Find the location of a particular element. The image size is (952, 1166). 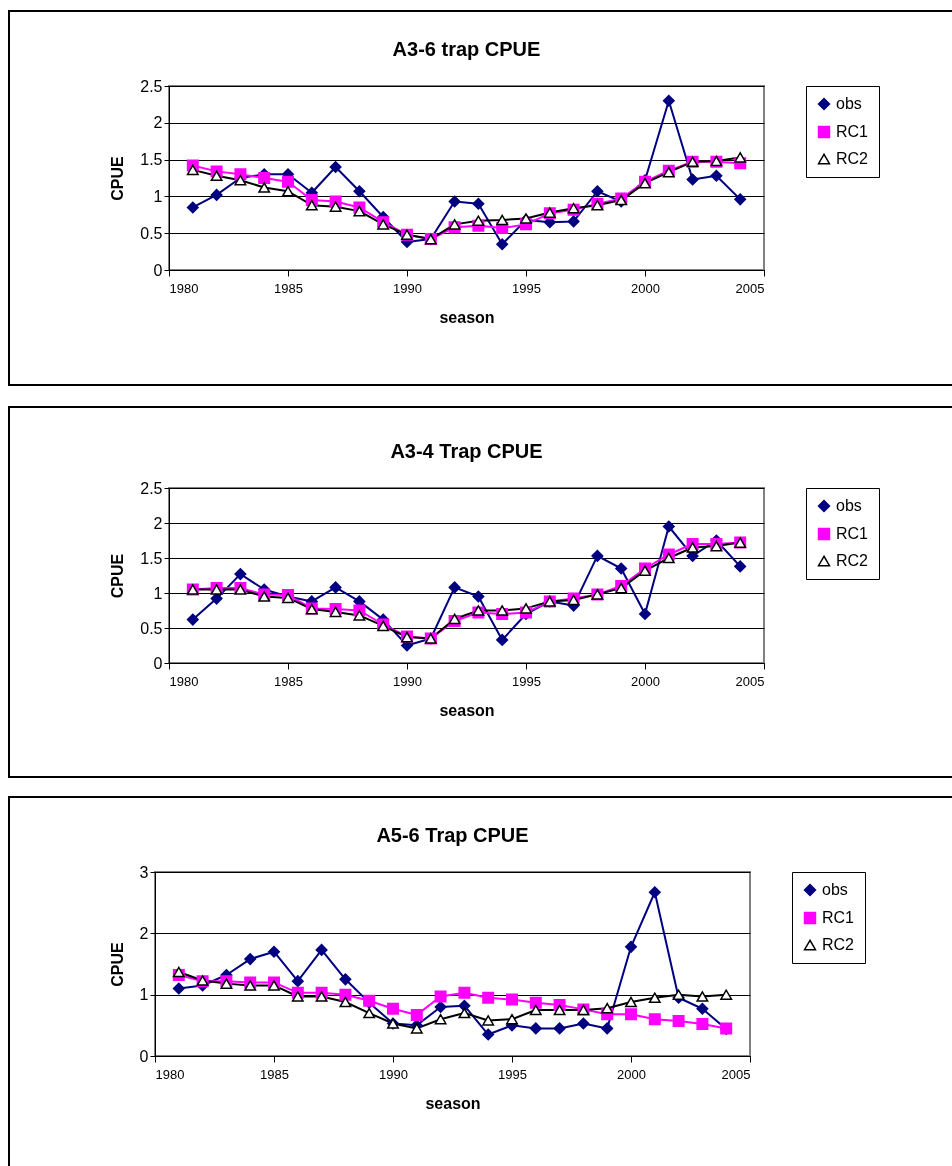

chart-title: A5-6 Trap CPUE is located at coordinates (452, 835).